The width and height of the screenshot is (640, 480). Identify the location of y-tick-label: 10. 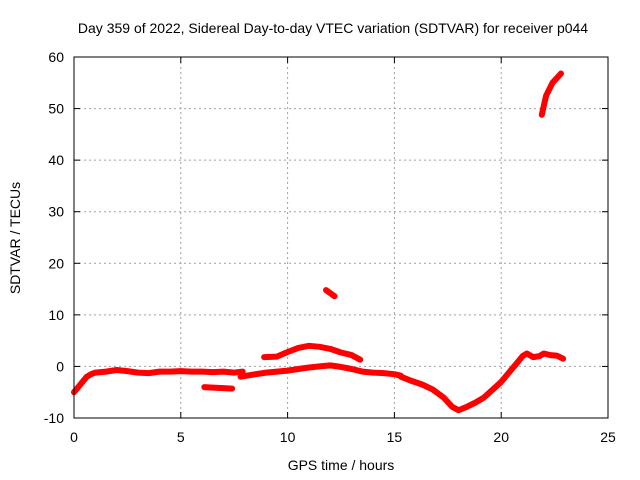
(56, 315).